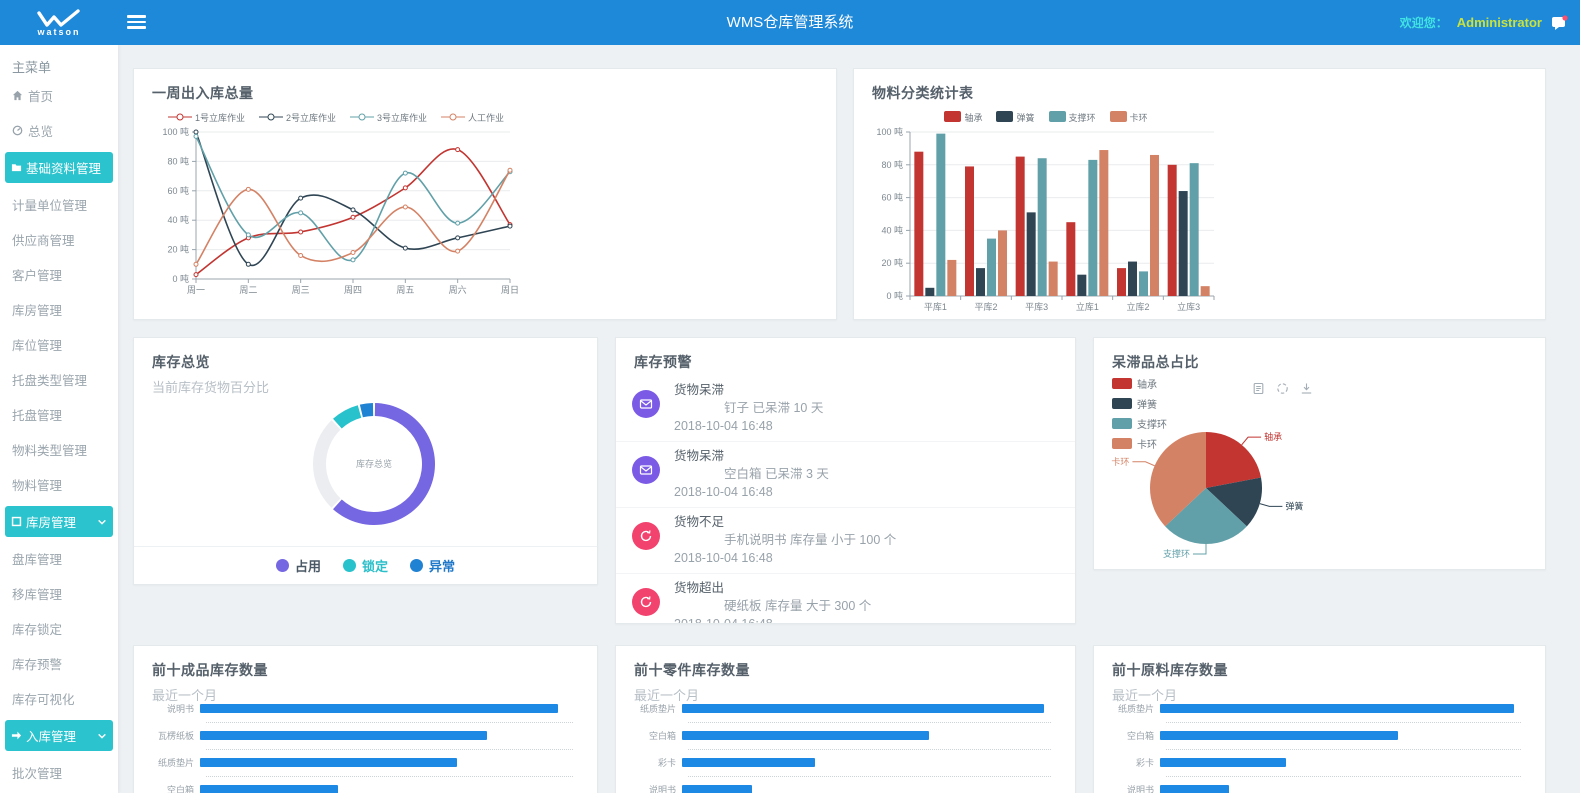 Image resolution: width=1580 pixels, height=793 pixels. I want to click on legend-item-3号立库作业: 3号立库作业, so click(388, 117).